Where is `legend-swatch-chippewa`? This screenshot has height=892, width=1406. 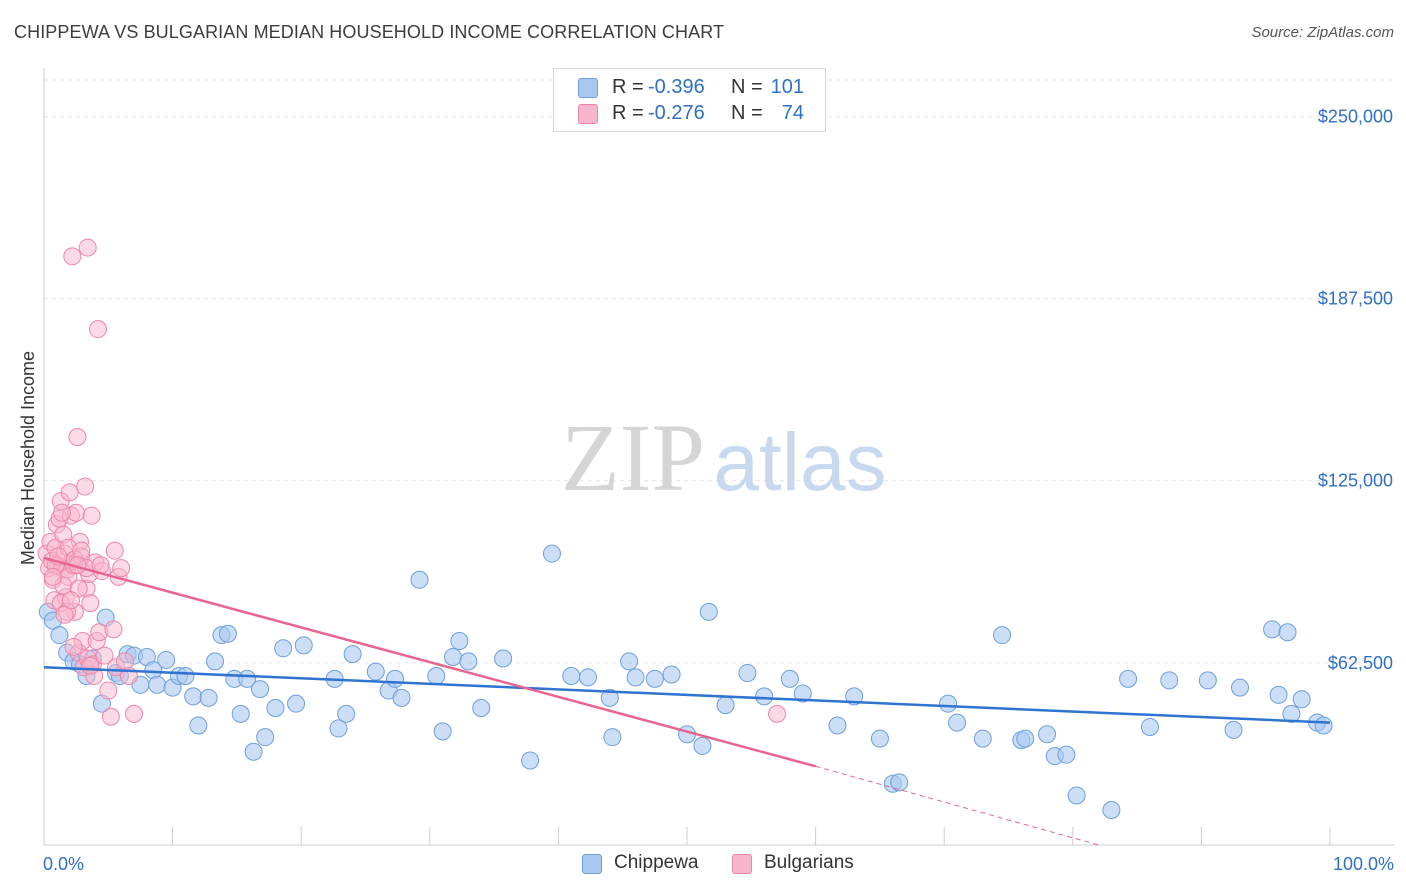
legend-swatch-chippewa is located at coordinates (588, 88).